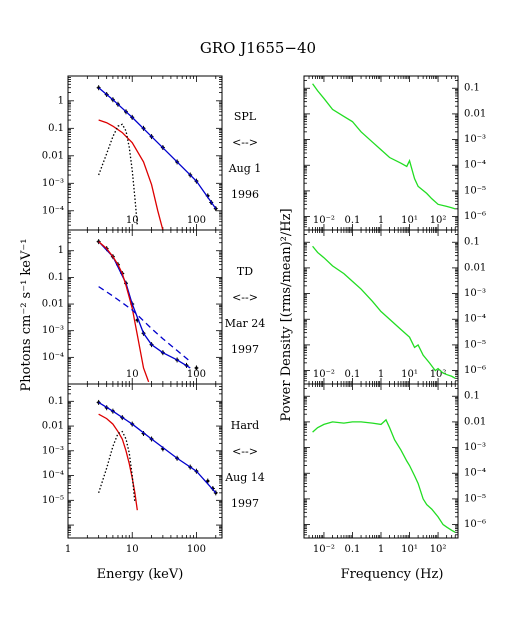 This screenshot has width=517, height=630. I want to click on panel-pds-td: 0.1 0.01 10⁻³ 10⁻⁴ 10⁻⁵ 10⁻⁶ 10⁻² 0.1 1 10¹ 10², so click(394, 307).